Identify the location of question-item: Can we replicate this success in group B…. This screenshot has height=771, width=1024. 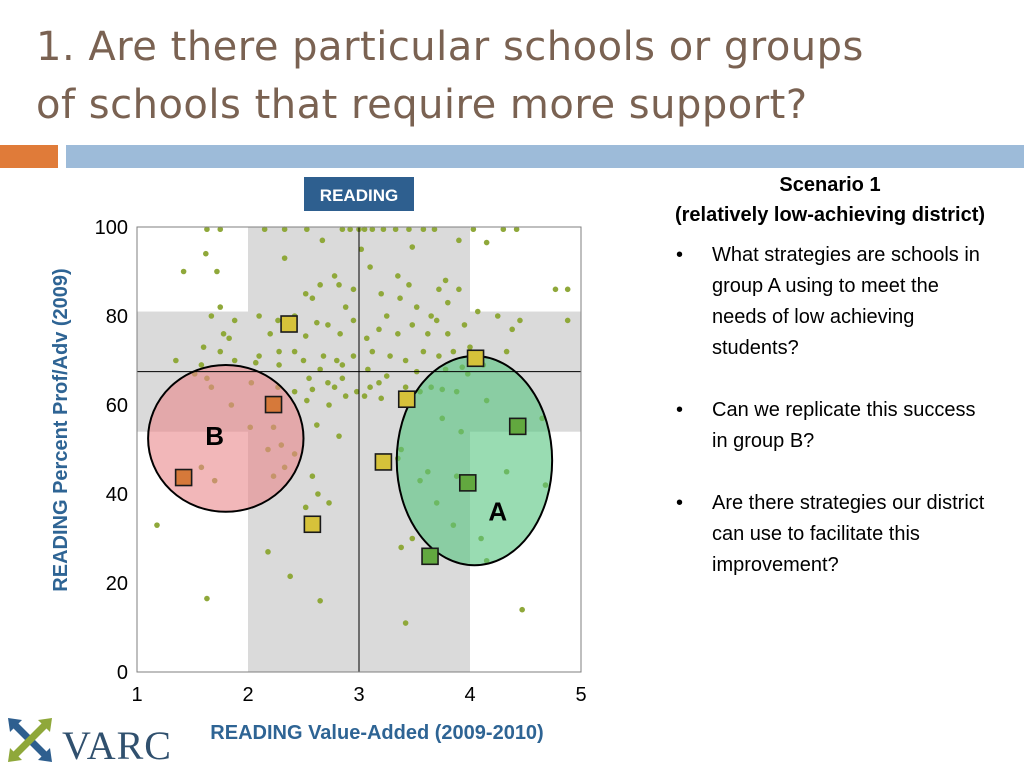
(832, 426).